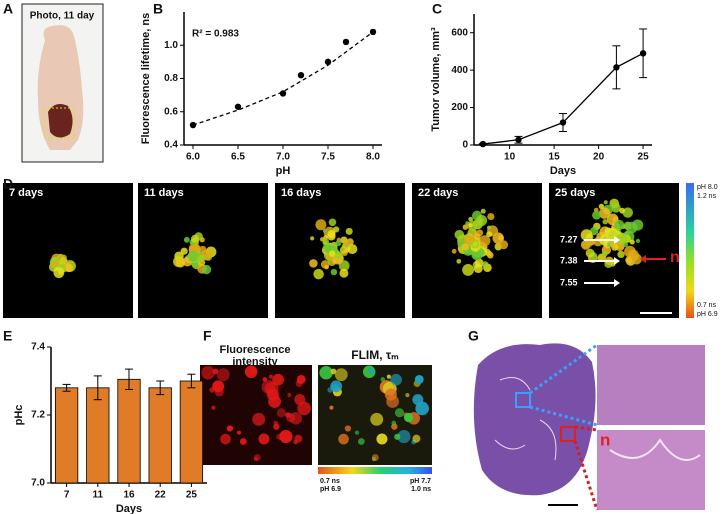 Image resolution: width=724 pixels, height=514 pixels. Describe the element at coordinates (255, 350) in the screenshot. I see `f-title: Fluorescence` at that location.